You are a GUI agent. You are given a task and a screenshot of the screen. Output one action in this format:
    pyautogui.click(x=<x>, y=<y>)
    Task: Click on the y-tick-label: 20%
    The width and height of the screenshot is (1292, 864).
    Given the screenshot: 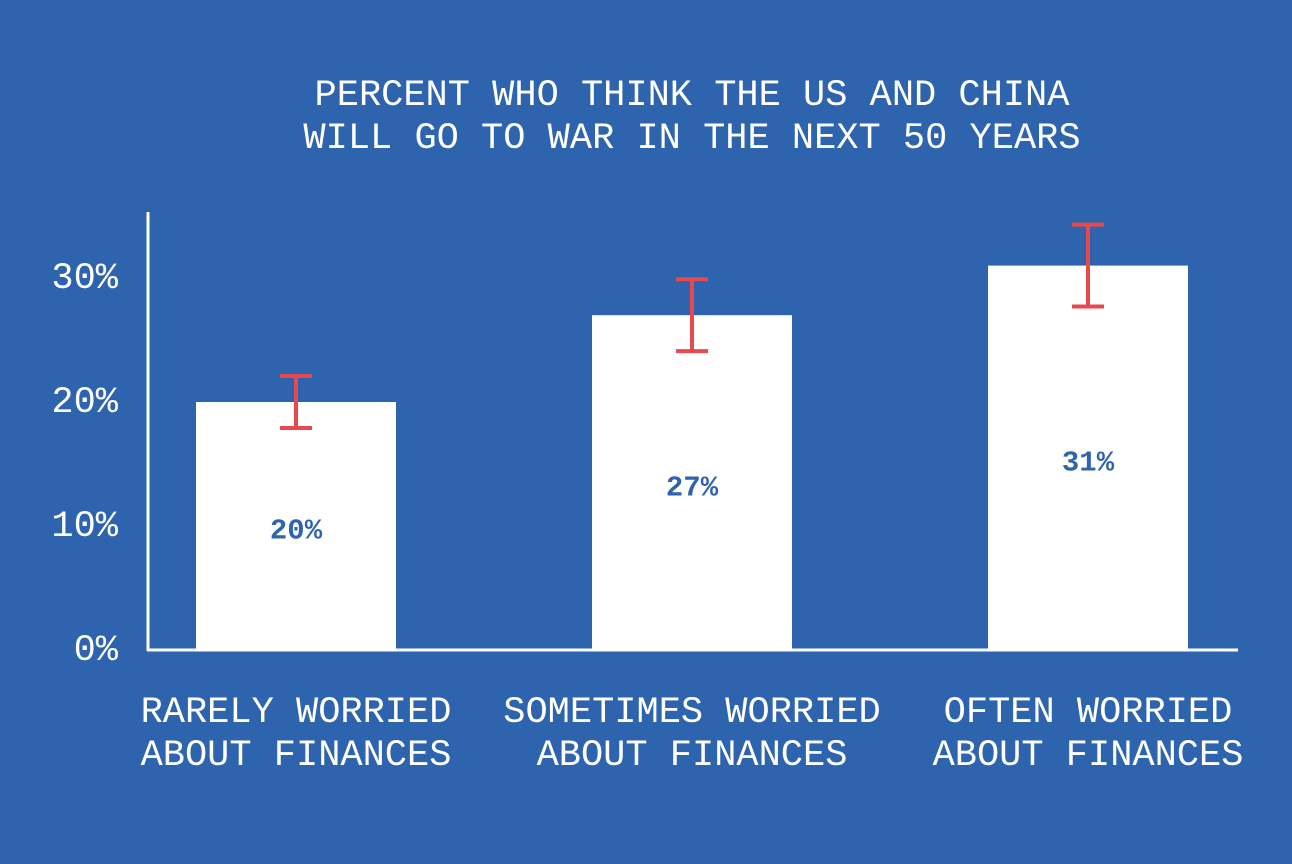 What is the action you would take?
    pyautogui.click(x=84, y=403)
    